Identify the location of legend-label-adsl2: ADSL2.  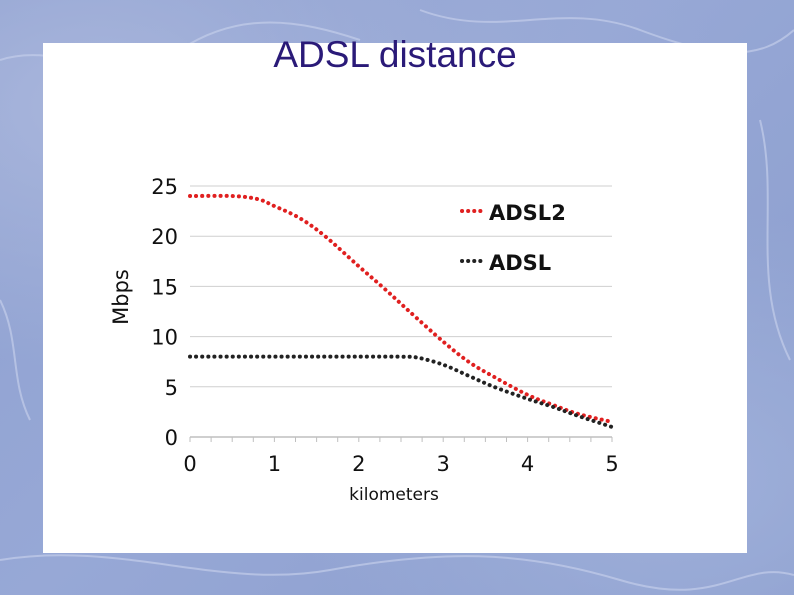
(527, 213).